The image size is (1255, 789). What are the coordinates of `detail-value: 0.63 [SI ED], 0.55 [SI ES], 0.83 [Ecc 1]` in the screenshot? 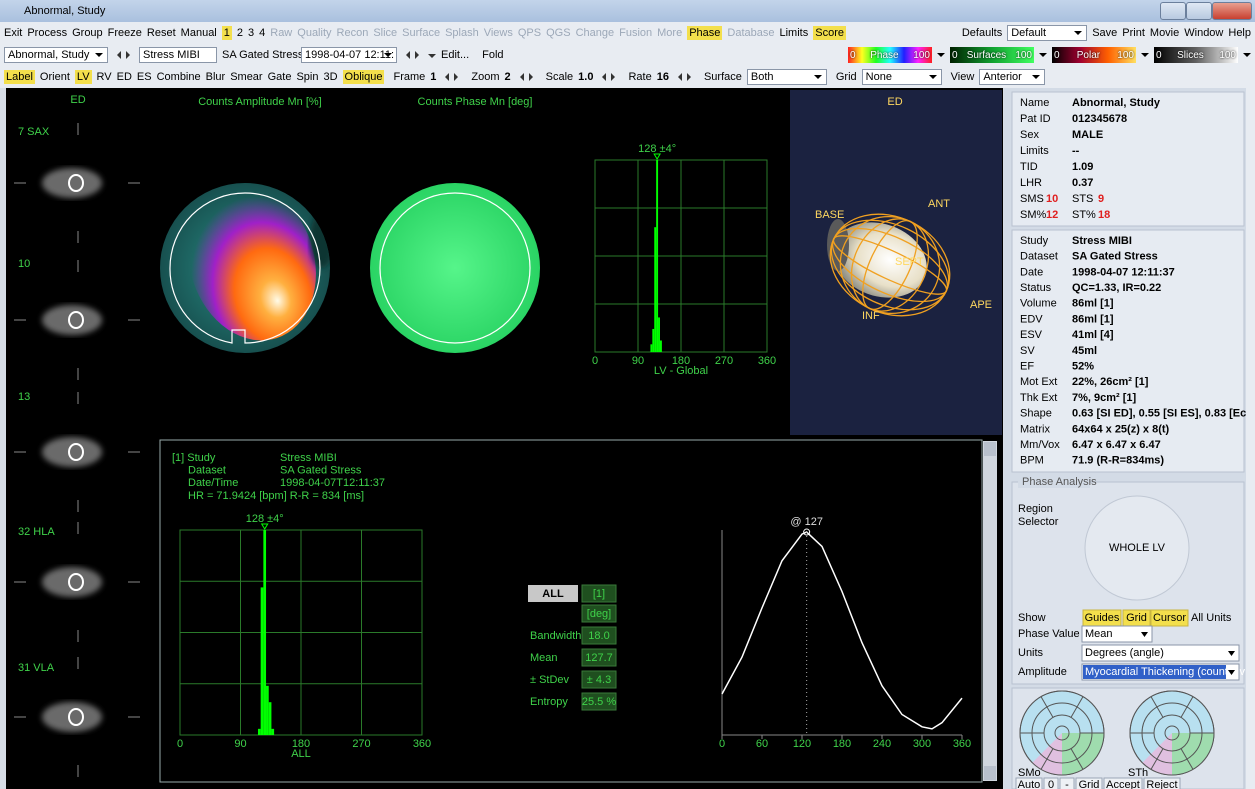 It's located at (1163, 414).